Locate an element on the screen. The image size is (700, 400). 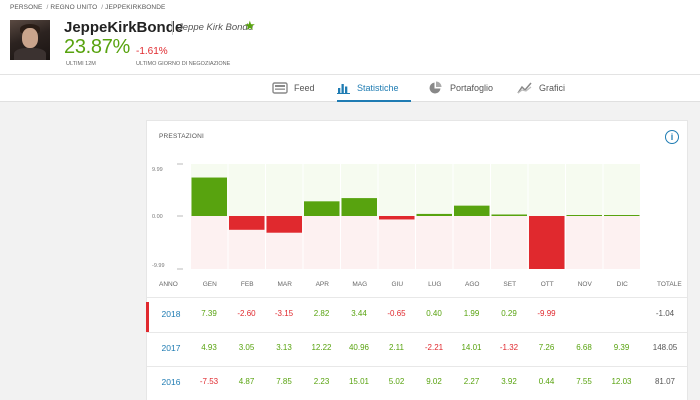
chart-bar-giu is located at coordinates (397, 218).